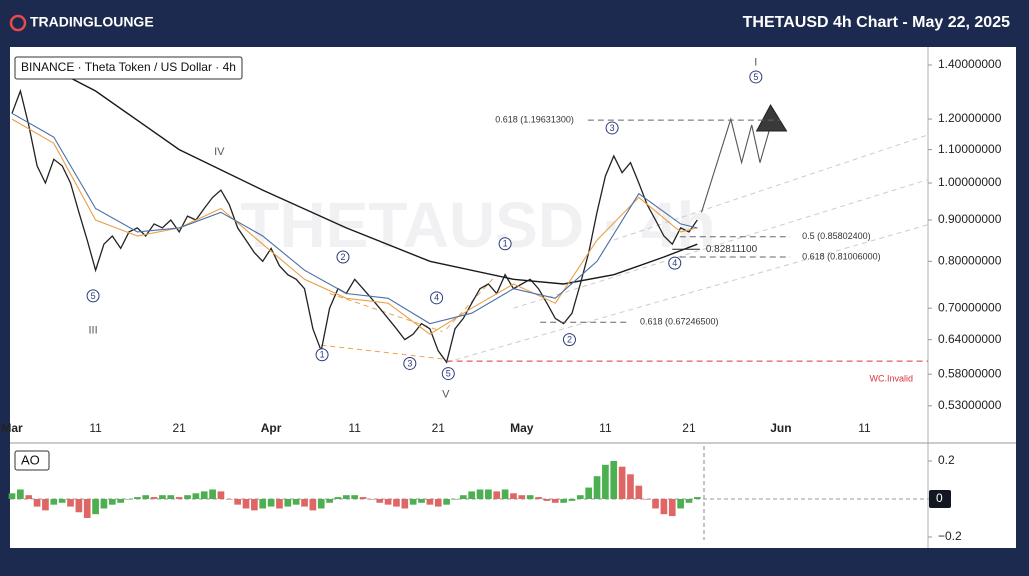 This screenshot has width=1029, height=576. Describe the element at coordinates (780, 428) in the screenshot. I see `x-tick-label: Jun` at that location.